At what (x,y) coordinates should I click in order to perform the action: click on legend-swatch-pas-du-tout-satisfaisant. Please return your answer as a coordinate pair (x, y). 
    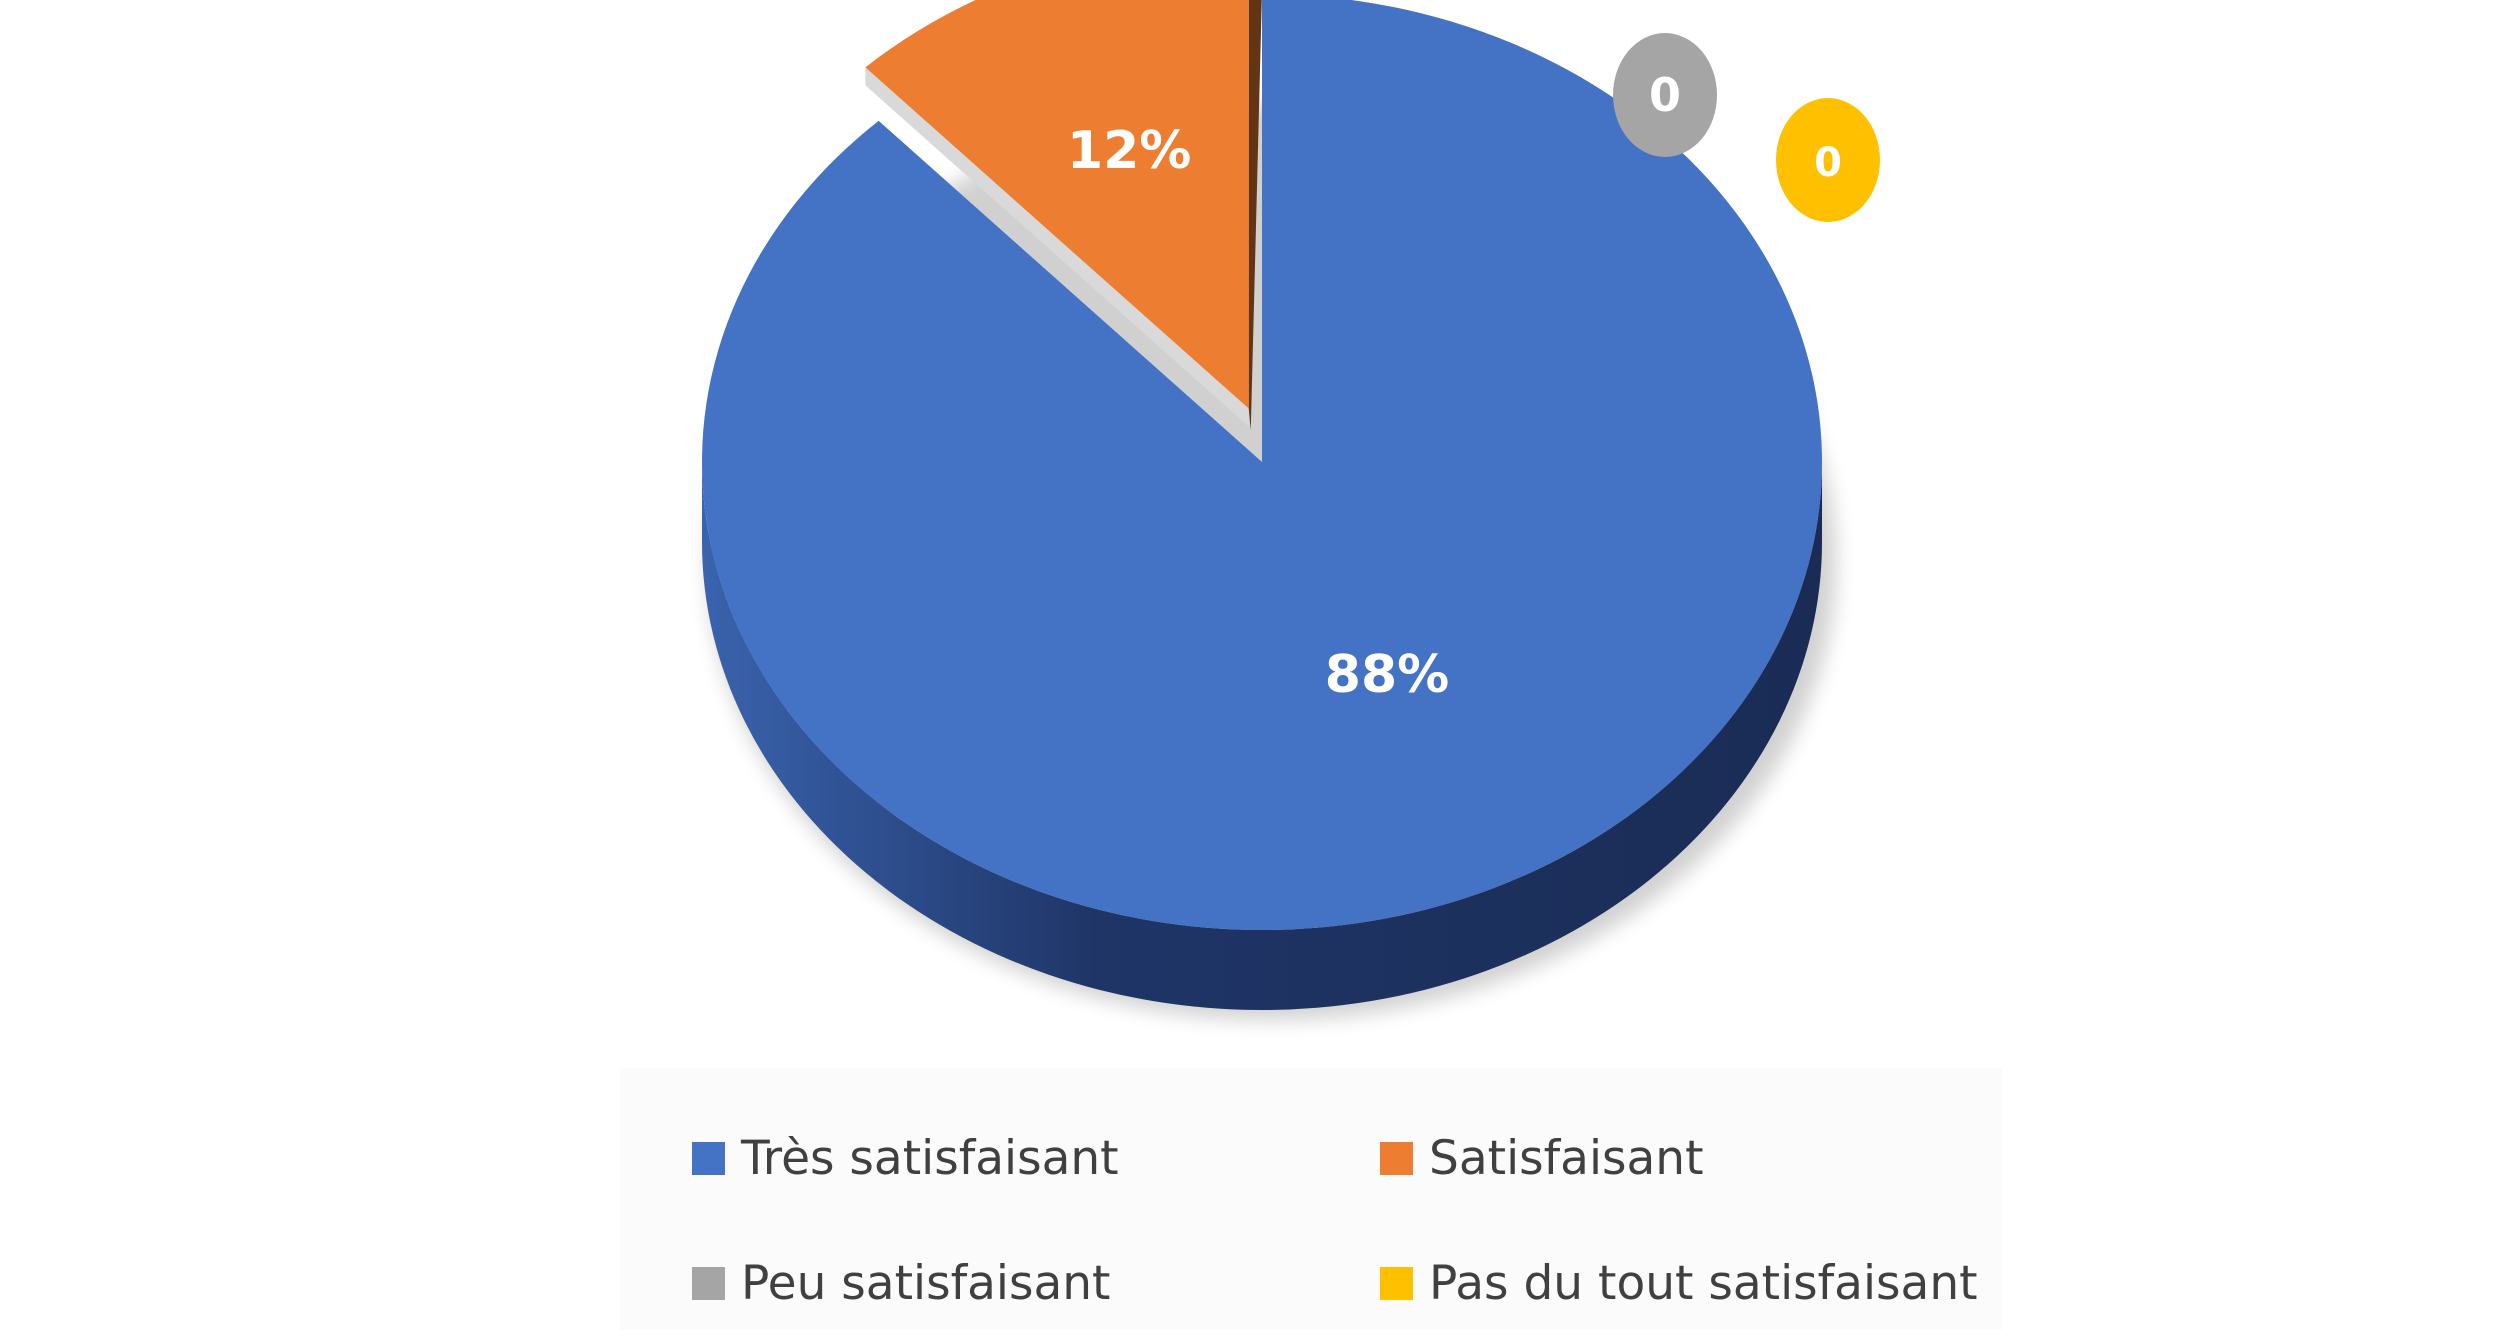
    Looking at the image, I should click on (1396, 1283).